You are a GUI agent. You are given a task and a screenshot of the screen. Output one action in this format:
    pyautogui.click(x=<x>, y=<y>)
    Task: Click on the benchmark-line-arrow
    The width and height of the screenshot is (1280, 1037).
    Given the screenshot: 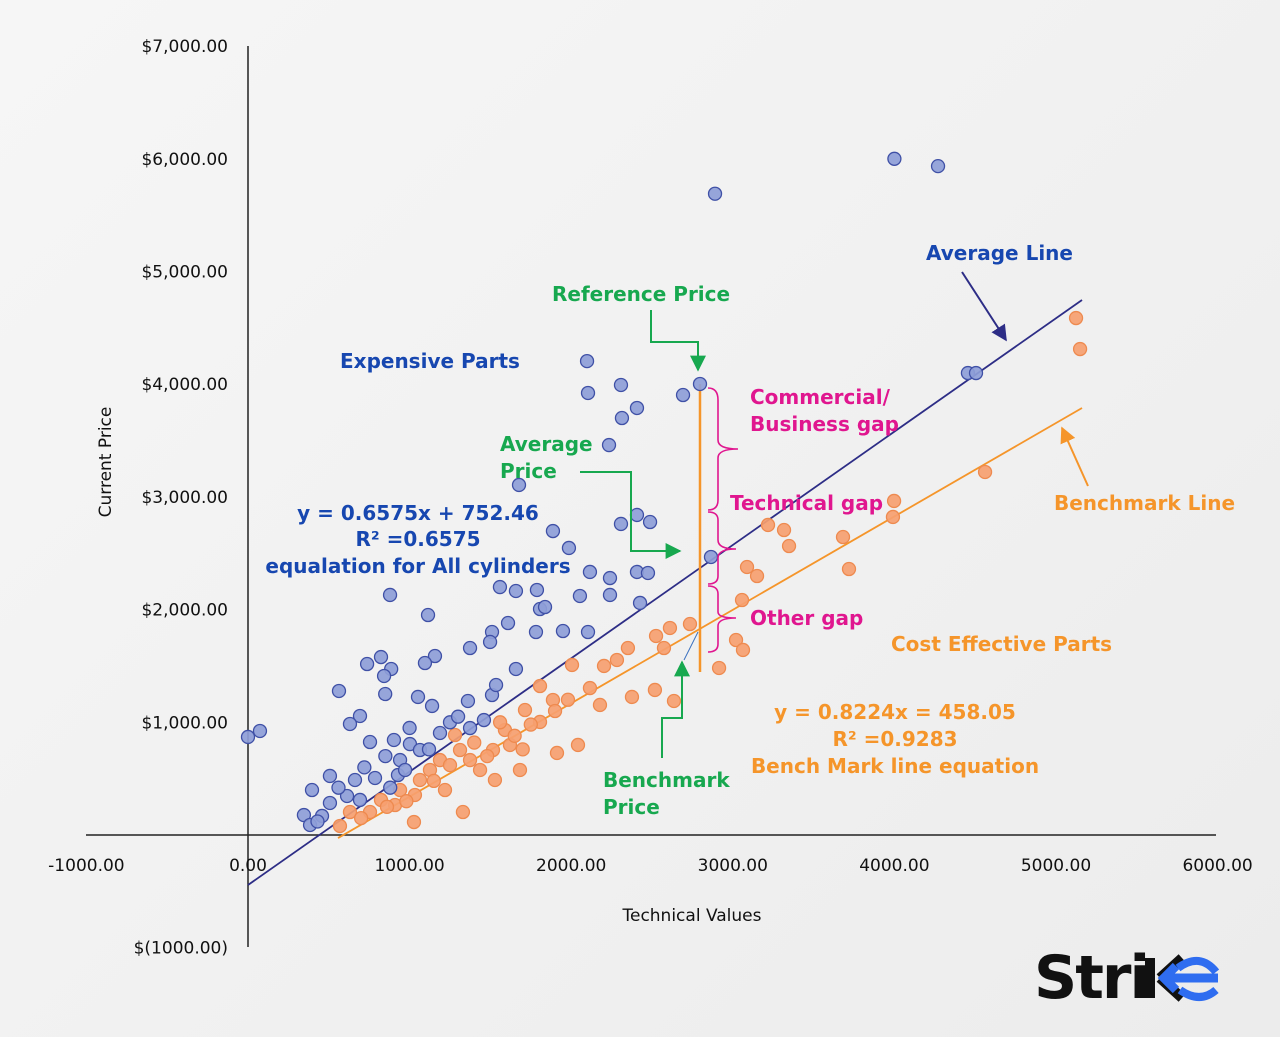 What is the action you would take?
    pyautogui.click(x=1074, y=456)
    